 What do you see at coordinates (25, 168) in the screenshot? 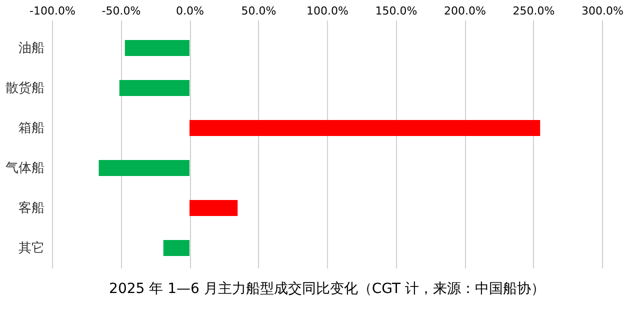
I see `y-tick-label: 气体船` at bounding box center [25, 168].